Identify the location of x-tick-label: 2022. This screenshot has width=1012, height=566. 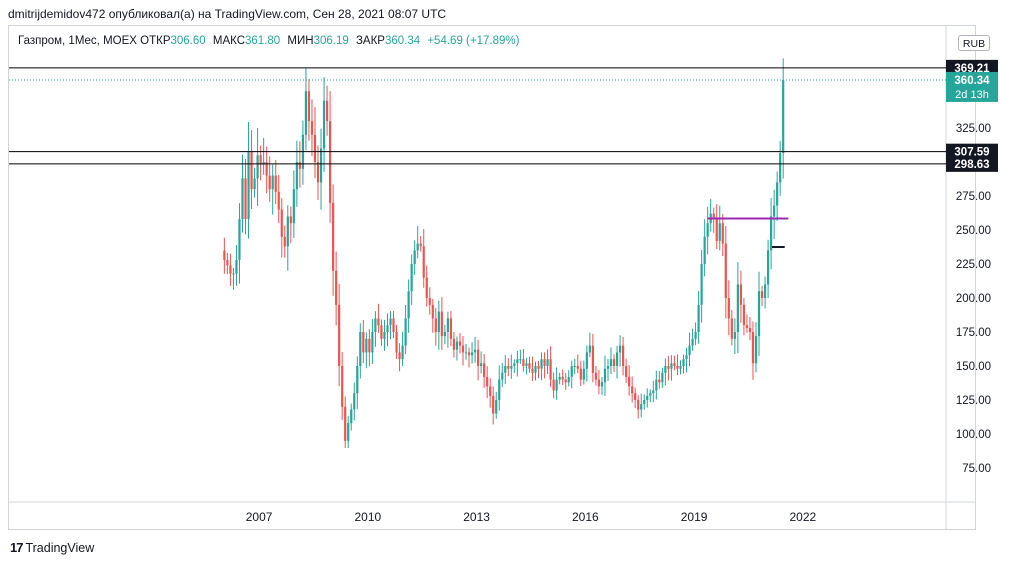
(802, 517).